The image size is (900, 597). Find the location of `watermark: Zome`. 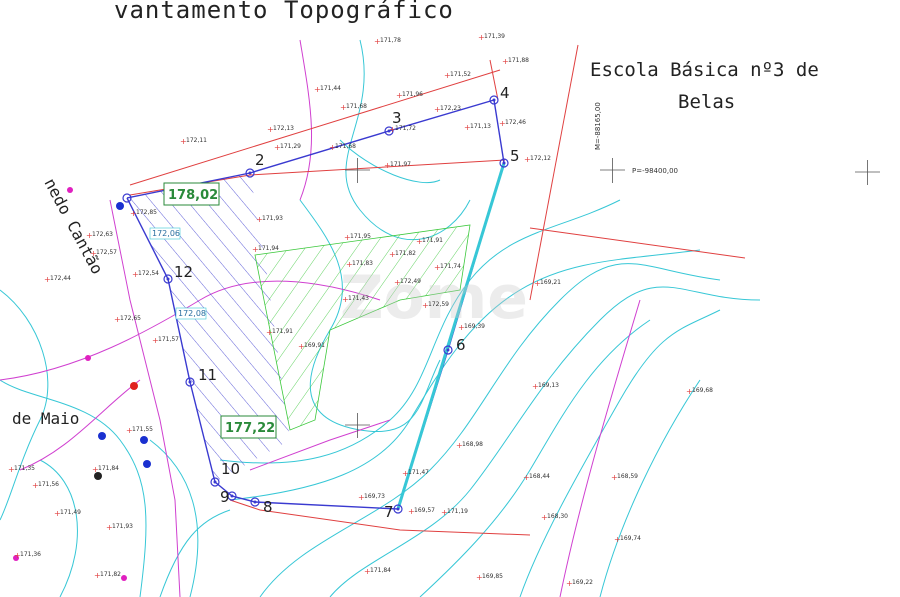

watermark: Zome is located at coordinates (434, 298).